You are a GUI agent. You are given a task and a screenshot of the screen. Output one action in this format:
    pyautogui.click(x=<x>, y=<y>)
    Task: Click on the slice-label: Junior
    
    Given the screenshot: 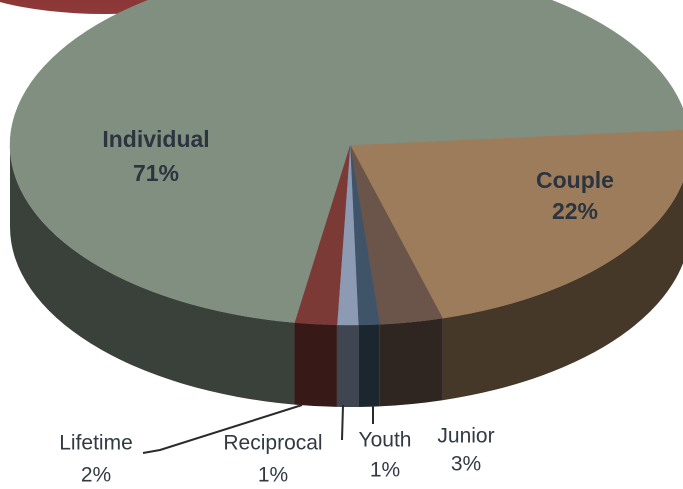 What is the action you would take?
    pyautogui.click(x=465, y=436)
    